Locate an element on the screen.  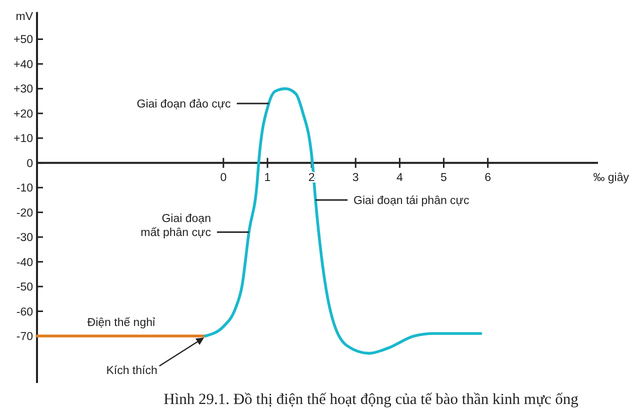
annotation: Giai đoạn mất phân cực is located at coordinates (176, 226).